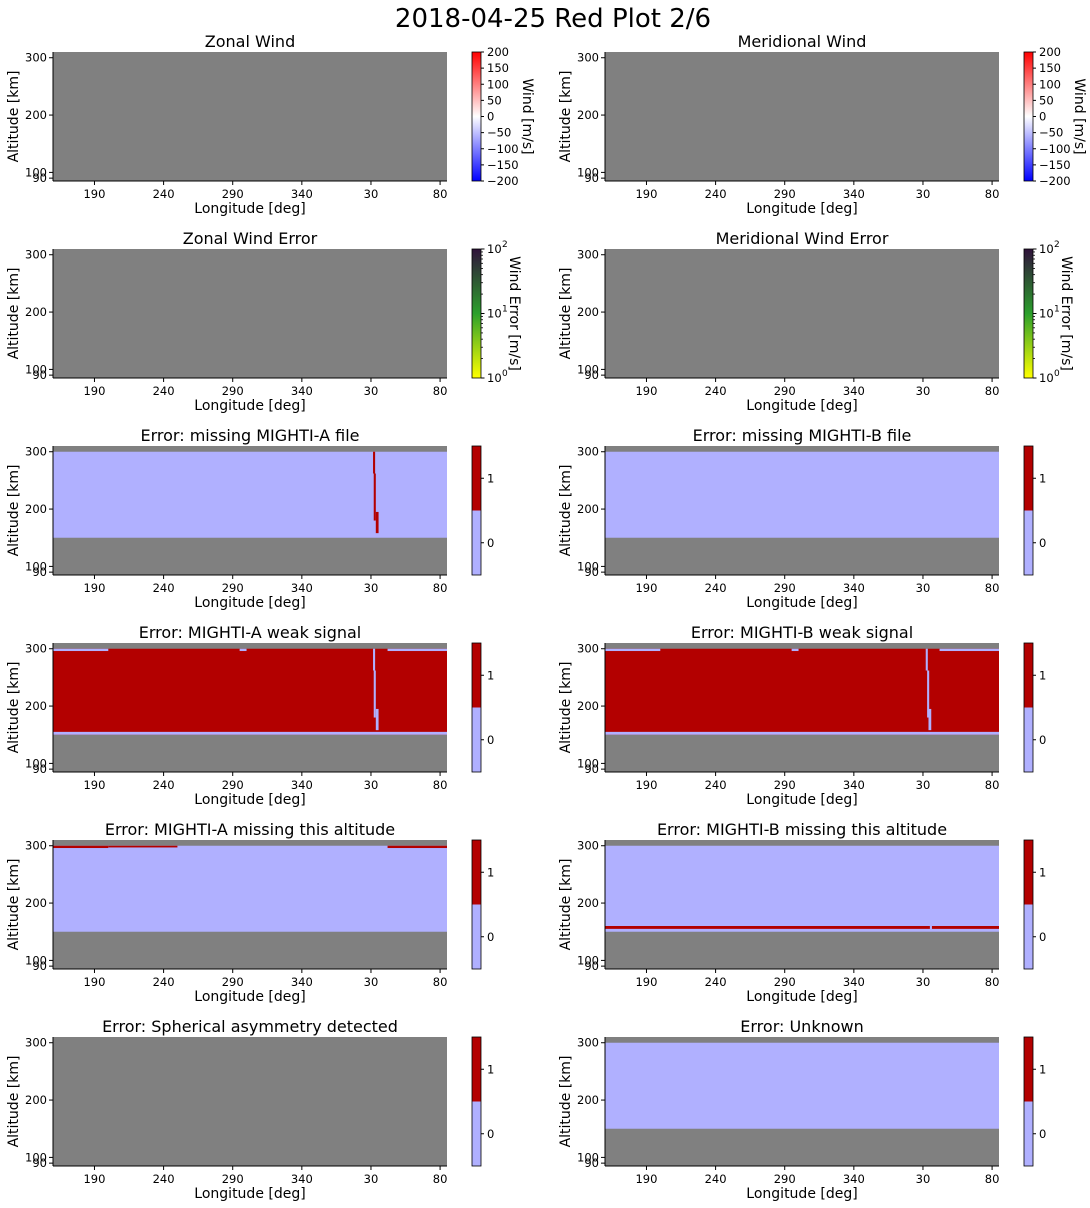  Describe the element at coordinates (527, 116) in the screenshot. I see `colorbar-label: Wind [m/s]` at that location.